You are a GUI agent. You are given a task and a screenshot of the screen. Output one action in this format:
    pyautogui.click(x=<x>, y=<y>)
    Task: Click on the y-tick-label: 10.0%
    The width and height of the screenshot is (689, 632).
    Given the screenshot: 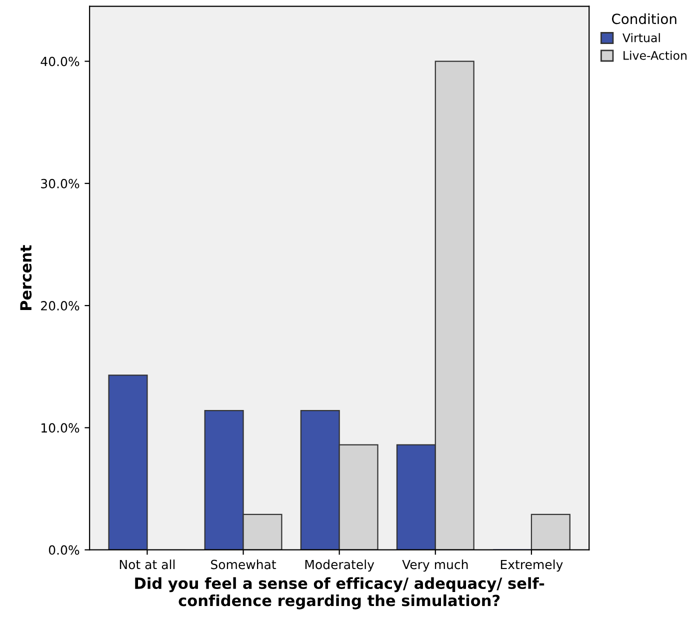 What is the action you would take?
    pyautogui.click(x=61, y=428)
    